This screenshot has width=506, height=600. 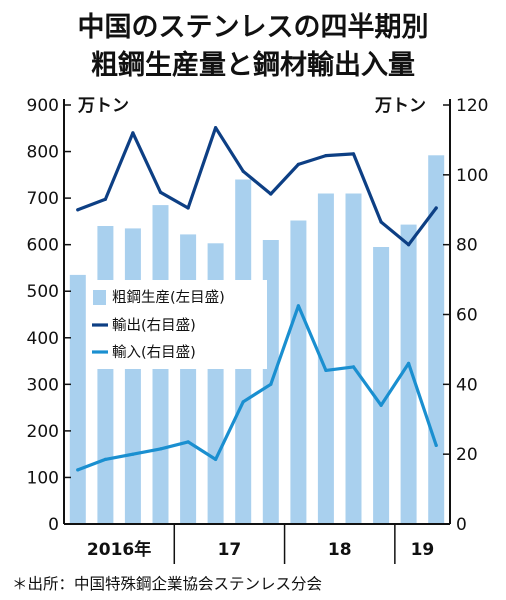 What do you see at coordinates (154, 352) in the screenshot?
I see `legend-label-3: 輸入(右目盛)` at bounding box center [154, 352].